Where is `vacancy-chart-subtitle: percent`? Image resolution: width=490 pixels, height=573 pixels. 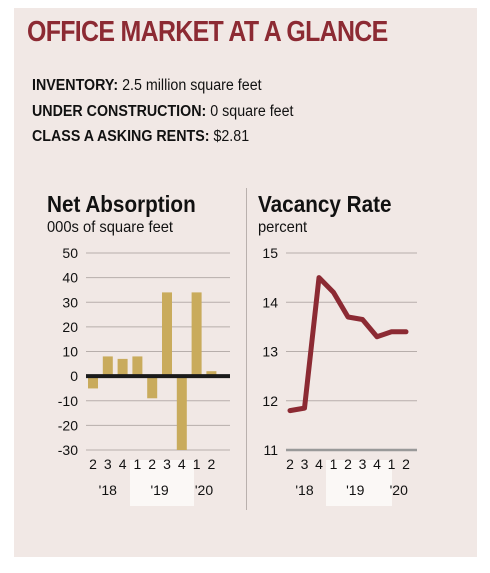
vacancy-chart-subtitle: percent is located at coordinates (283, 227).